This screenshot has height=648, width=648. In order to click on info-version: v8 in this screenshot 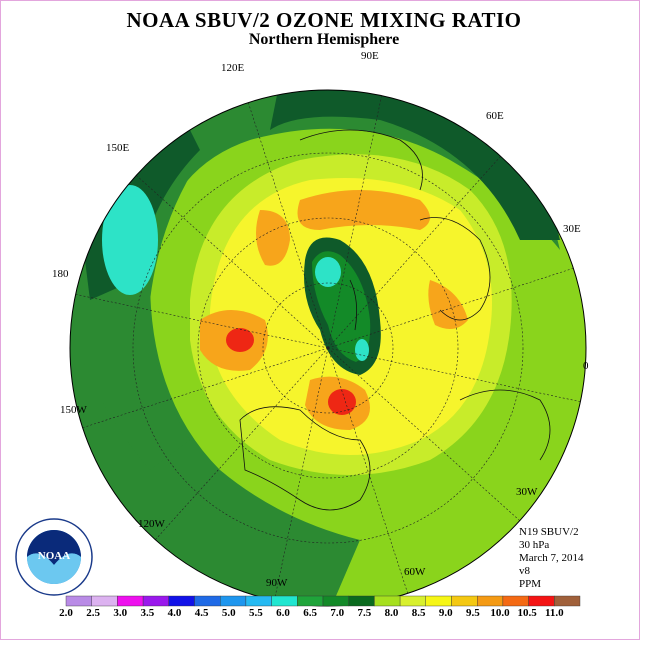, I will do `click(524, 571)`.